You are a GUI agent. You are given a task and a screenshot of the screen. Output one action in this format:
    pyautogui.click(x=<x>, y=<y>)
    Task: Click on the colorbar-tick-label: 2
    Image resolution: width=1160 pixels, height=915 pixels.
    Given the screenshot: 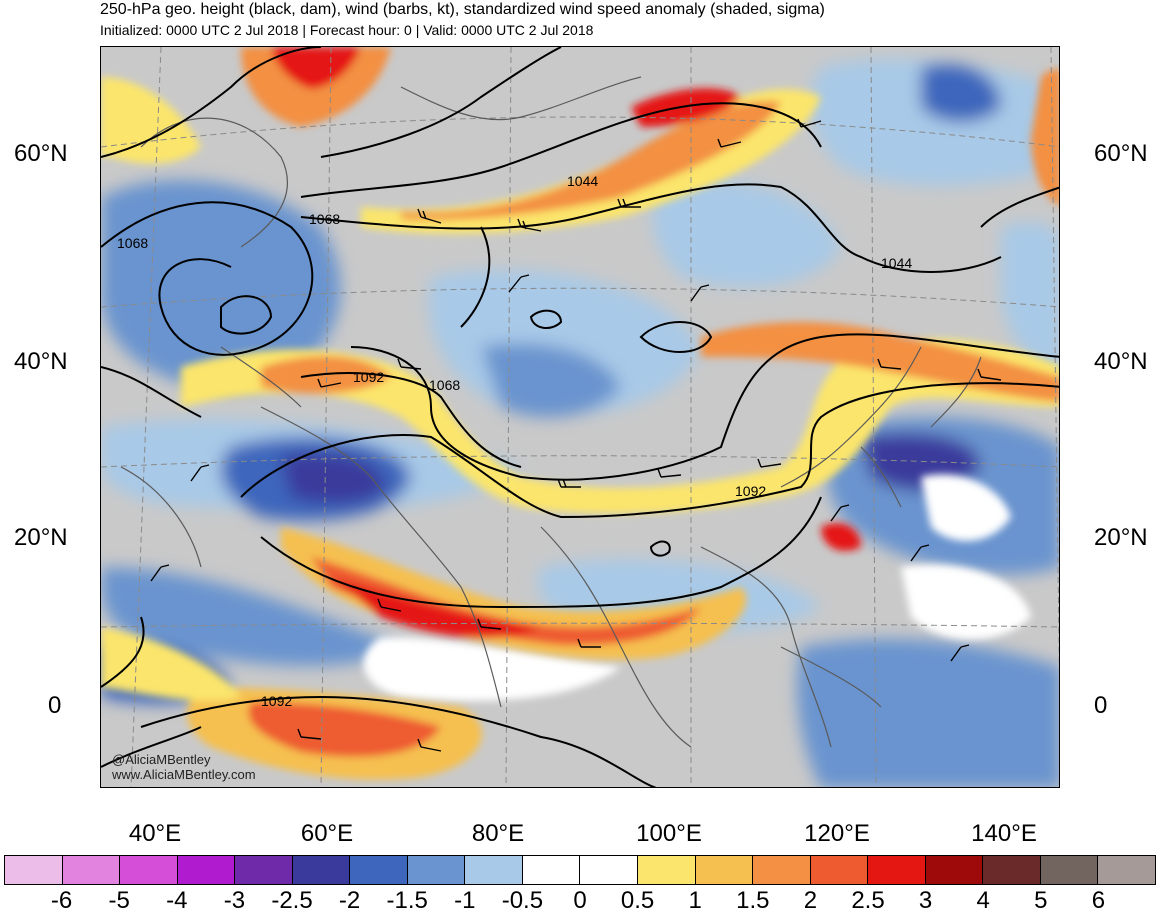 What is the action you would take?
    pyautogui.click(x=810, y=900)
    